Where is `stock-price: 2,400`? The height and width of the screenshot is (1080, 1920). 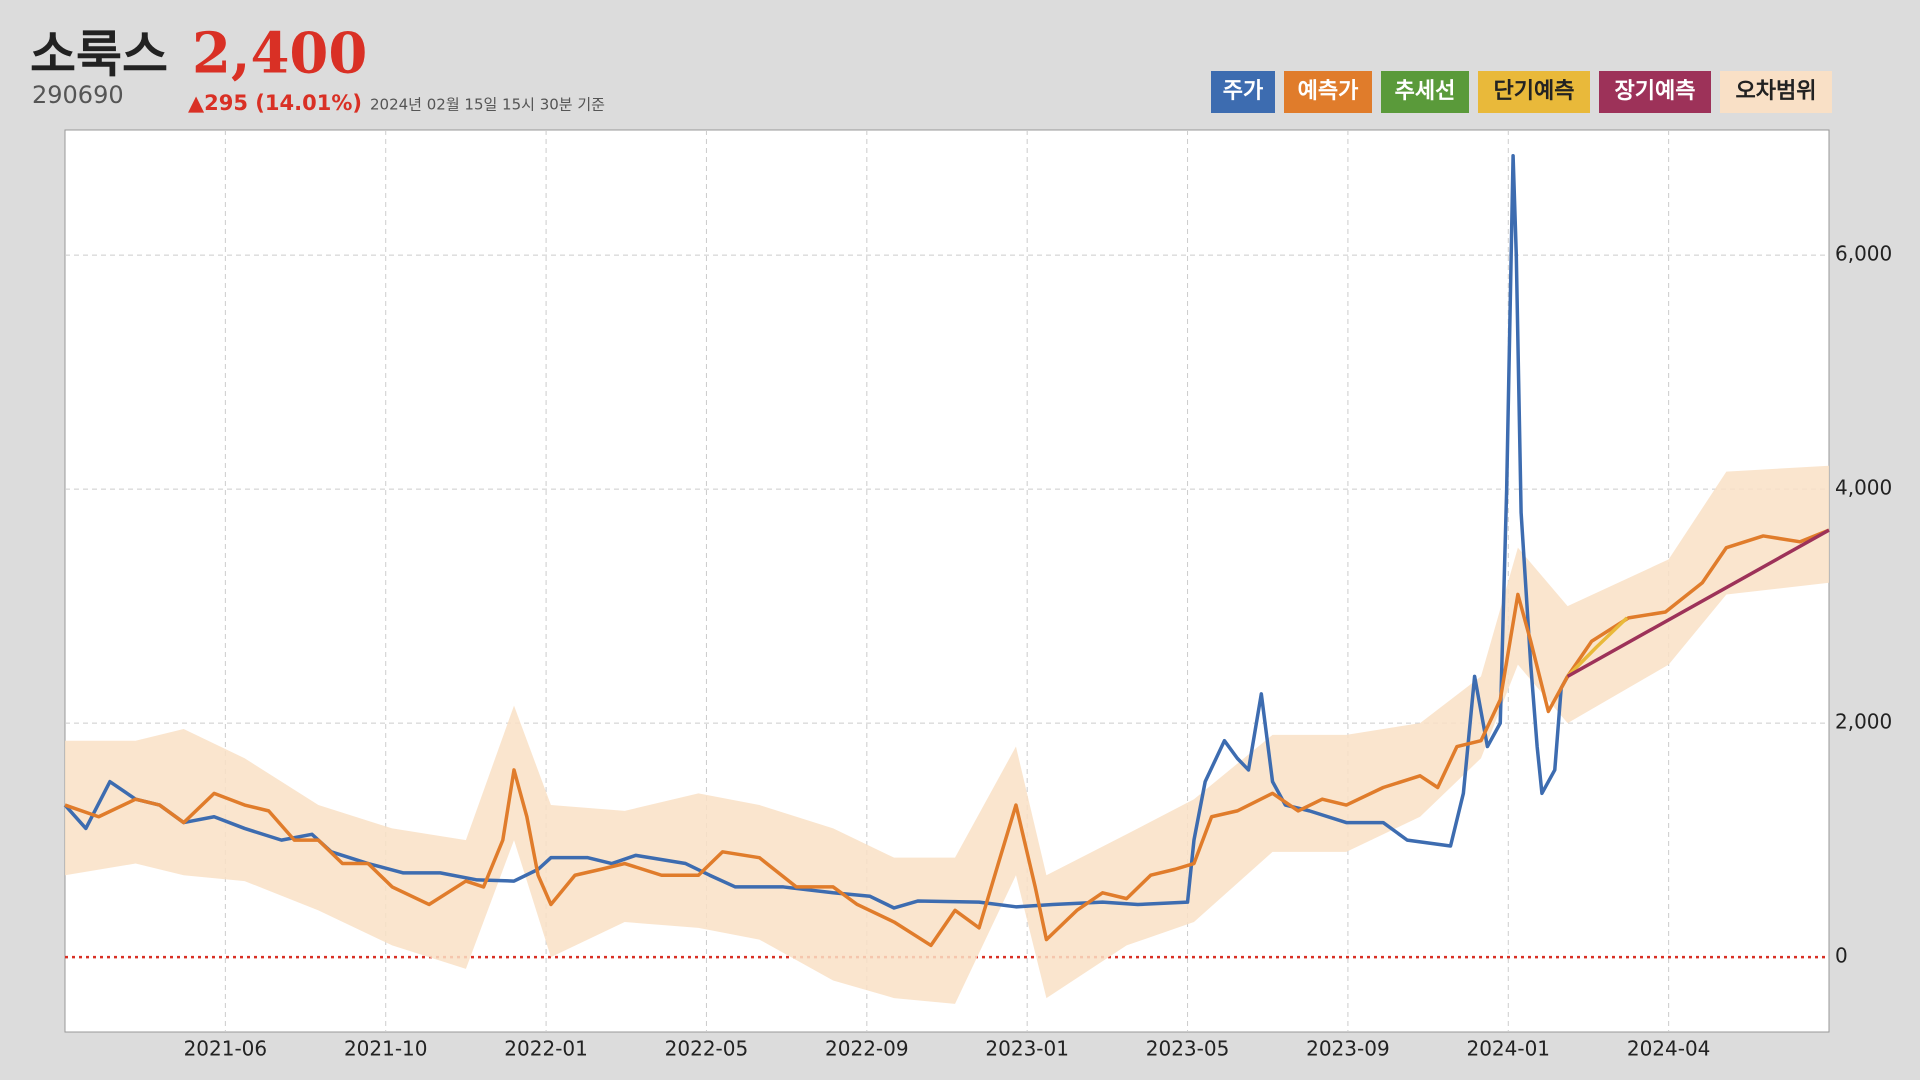
stock-price: 2,400 is located at coordinates (279, 54).